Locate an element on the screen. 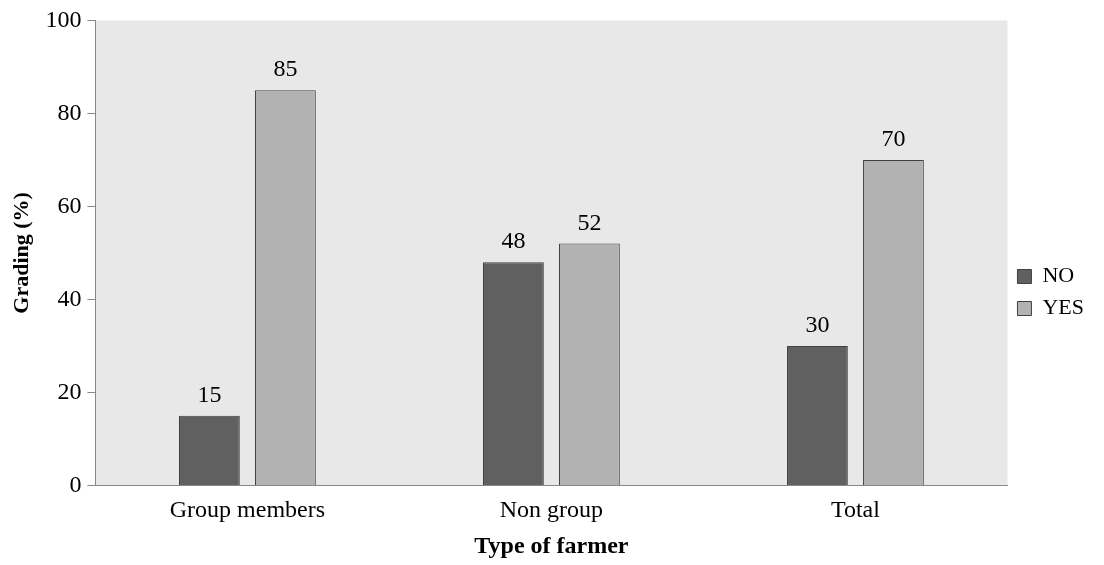  data-label: 52 is located at coordinates (589, 221).